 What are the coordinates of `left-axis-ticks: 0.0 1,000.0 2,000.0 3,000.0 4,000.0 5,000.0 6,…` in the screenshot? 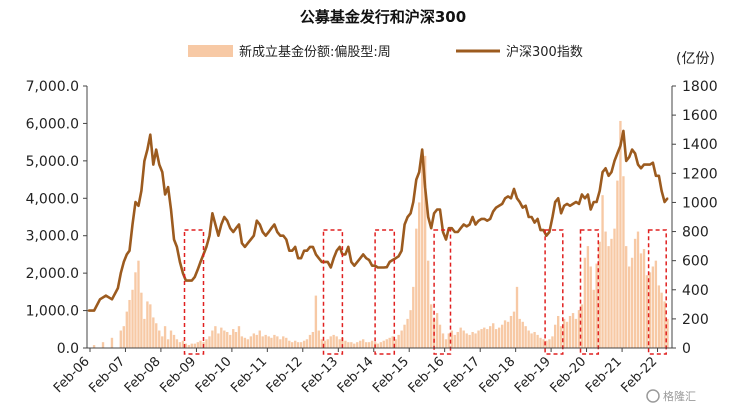 It's located at (56, 218).